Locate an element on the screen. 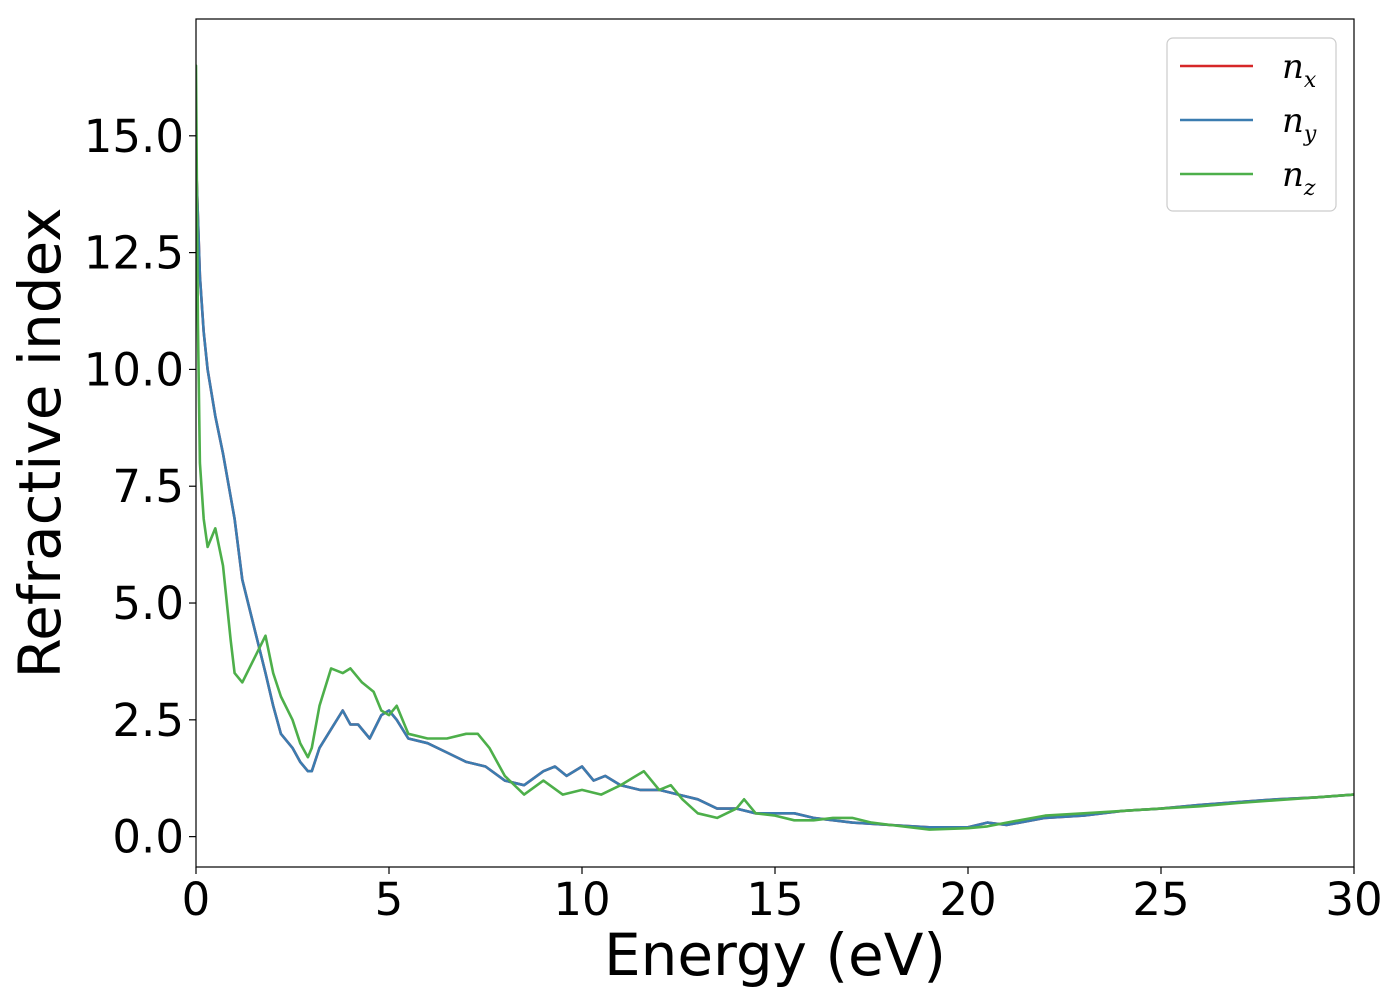 This screenshot has height=1000, width=1400. y-tick-label: 12.5 is located at coordinates (134, 253).